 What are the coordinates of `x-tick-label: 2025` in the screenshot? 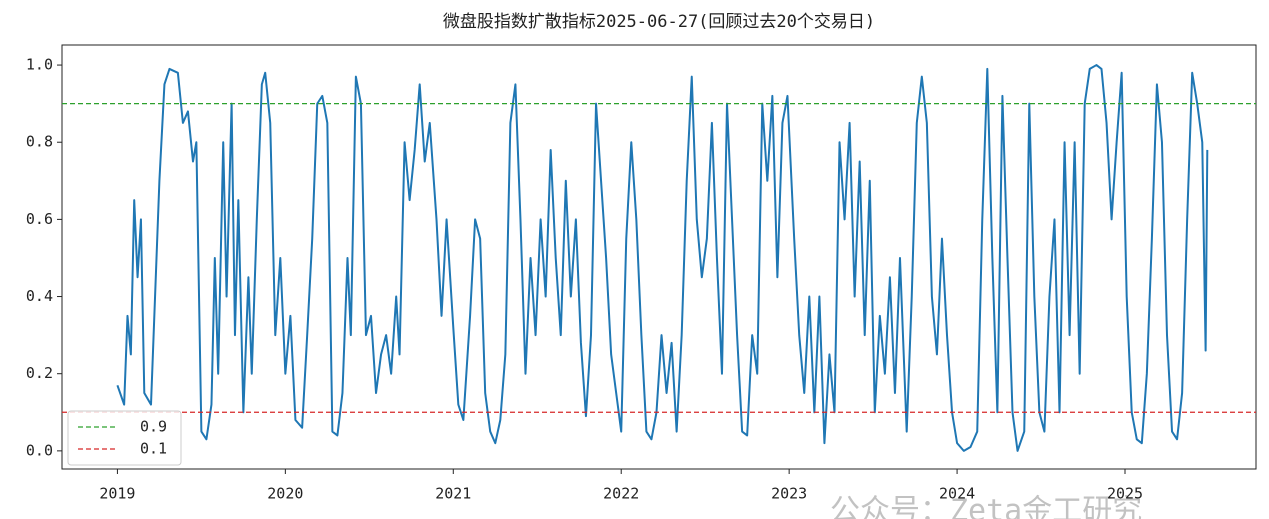 It's located at (1125, 494).